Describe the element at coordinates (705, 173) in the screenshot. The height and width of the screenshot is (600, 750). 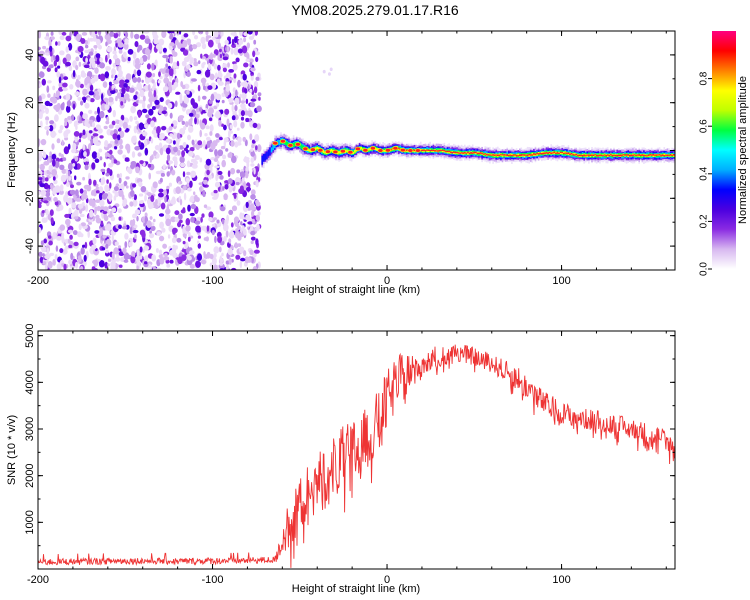
I see `colorbar-ticks: 0.0 0.2 0.4 0.6 0.8` at that location.